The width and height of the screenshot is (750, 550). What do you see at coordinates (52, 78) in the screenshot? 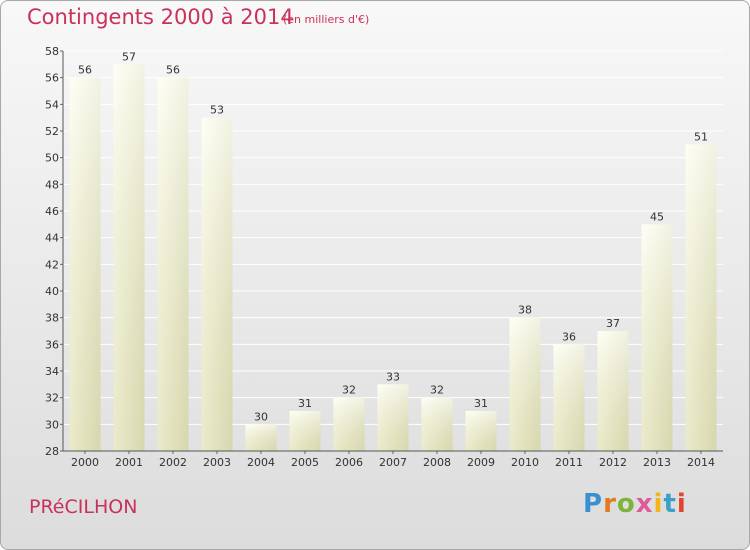
I see `y-tick-label: 56` at bounding box center [52, 78].